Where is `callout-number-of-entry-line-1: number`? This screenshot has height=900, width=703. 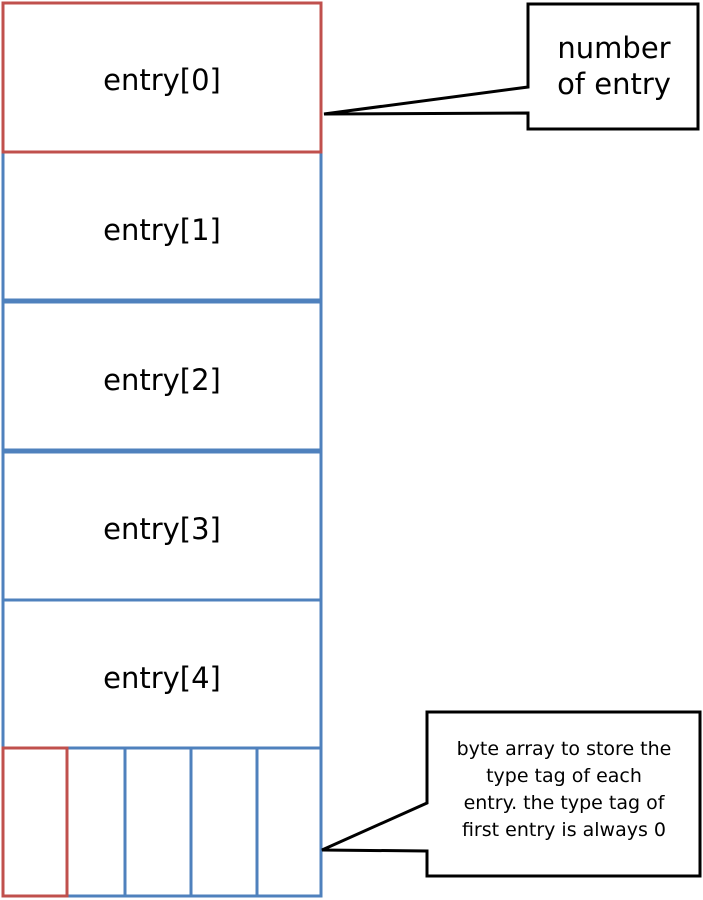 callout-number-of-entry-line-1: number is located at coordinates (614, 48).